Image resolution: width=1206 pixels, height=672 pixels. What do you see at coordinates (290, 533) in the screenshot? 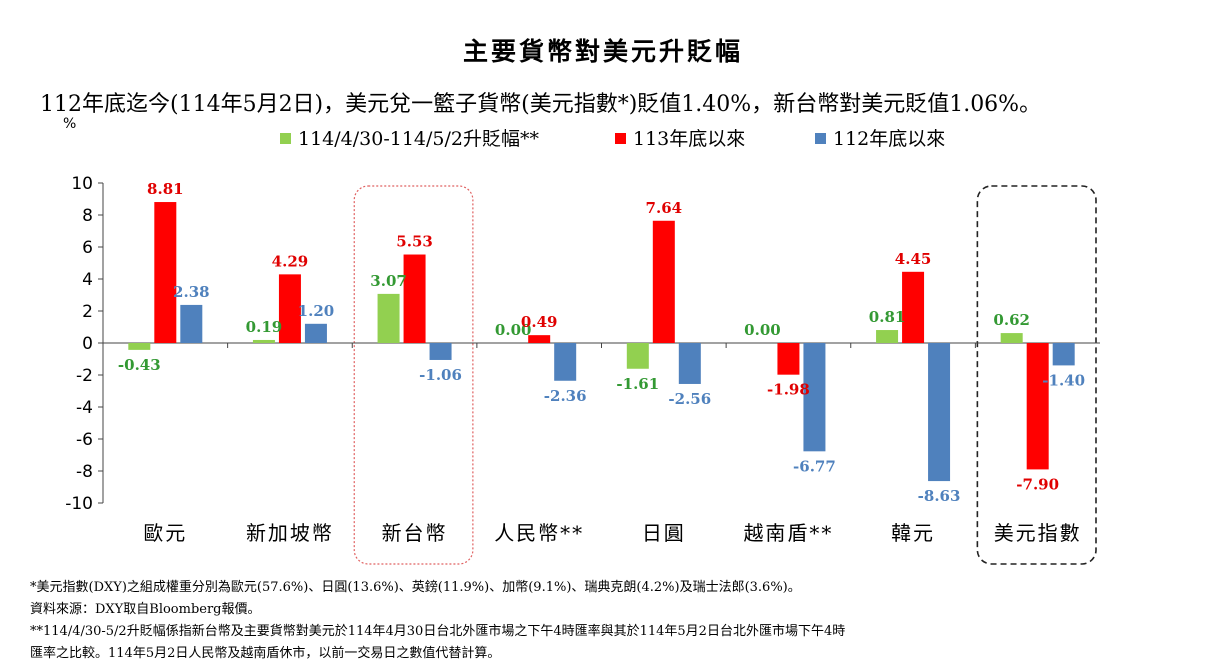
I see `category-label-1: 新加坡幣` at bounding box center [290, 533].